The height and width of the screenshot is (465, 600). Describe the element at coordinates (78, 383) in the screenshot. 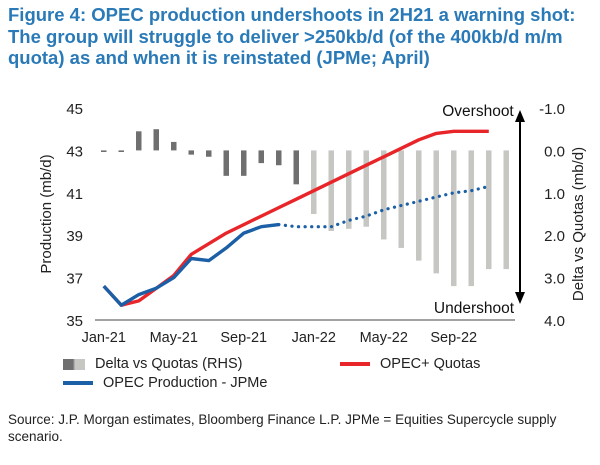

I see `legend-swatch-production` at that location.